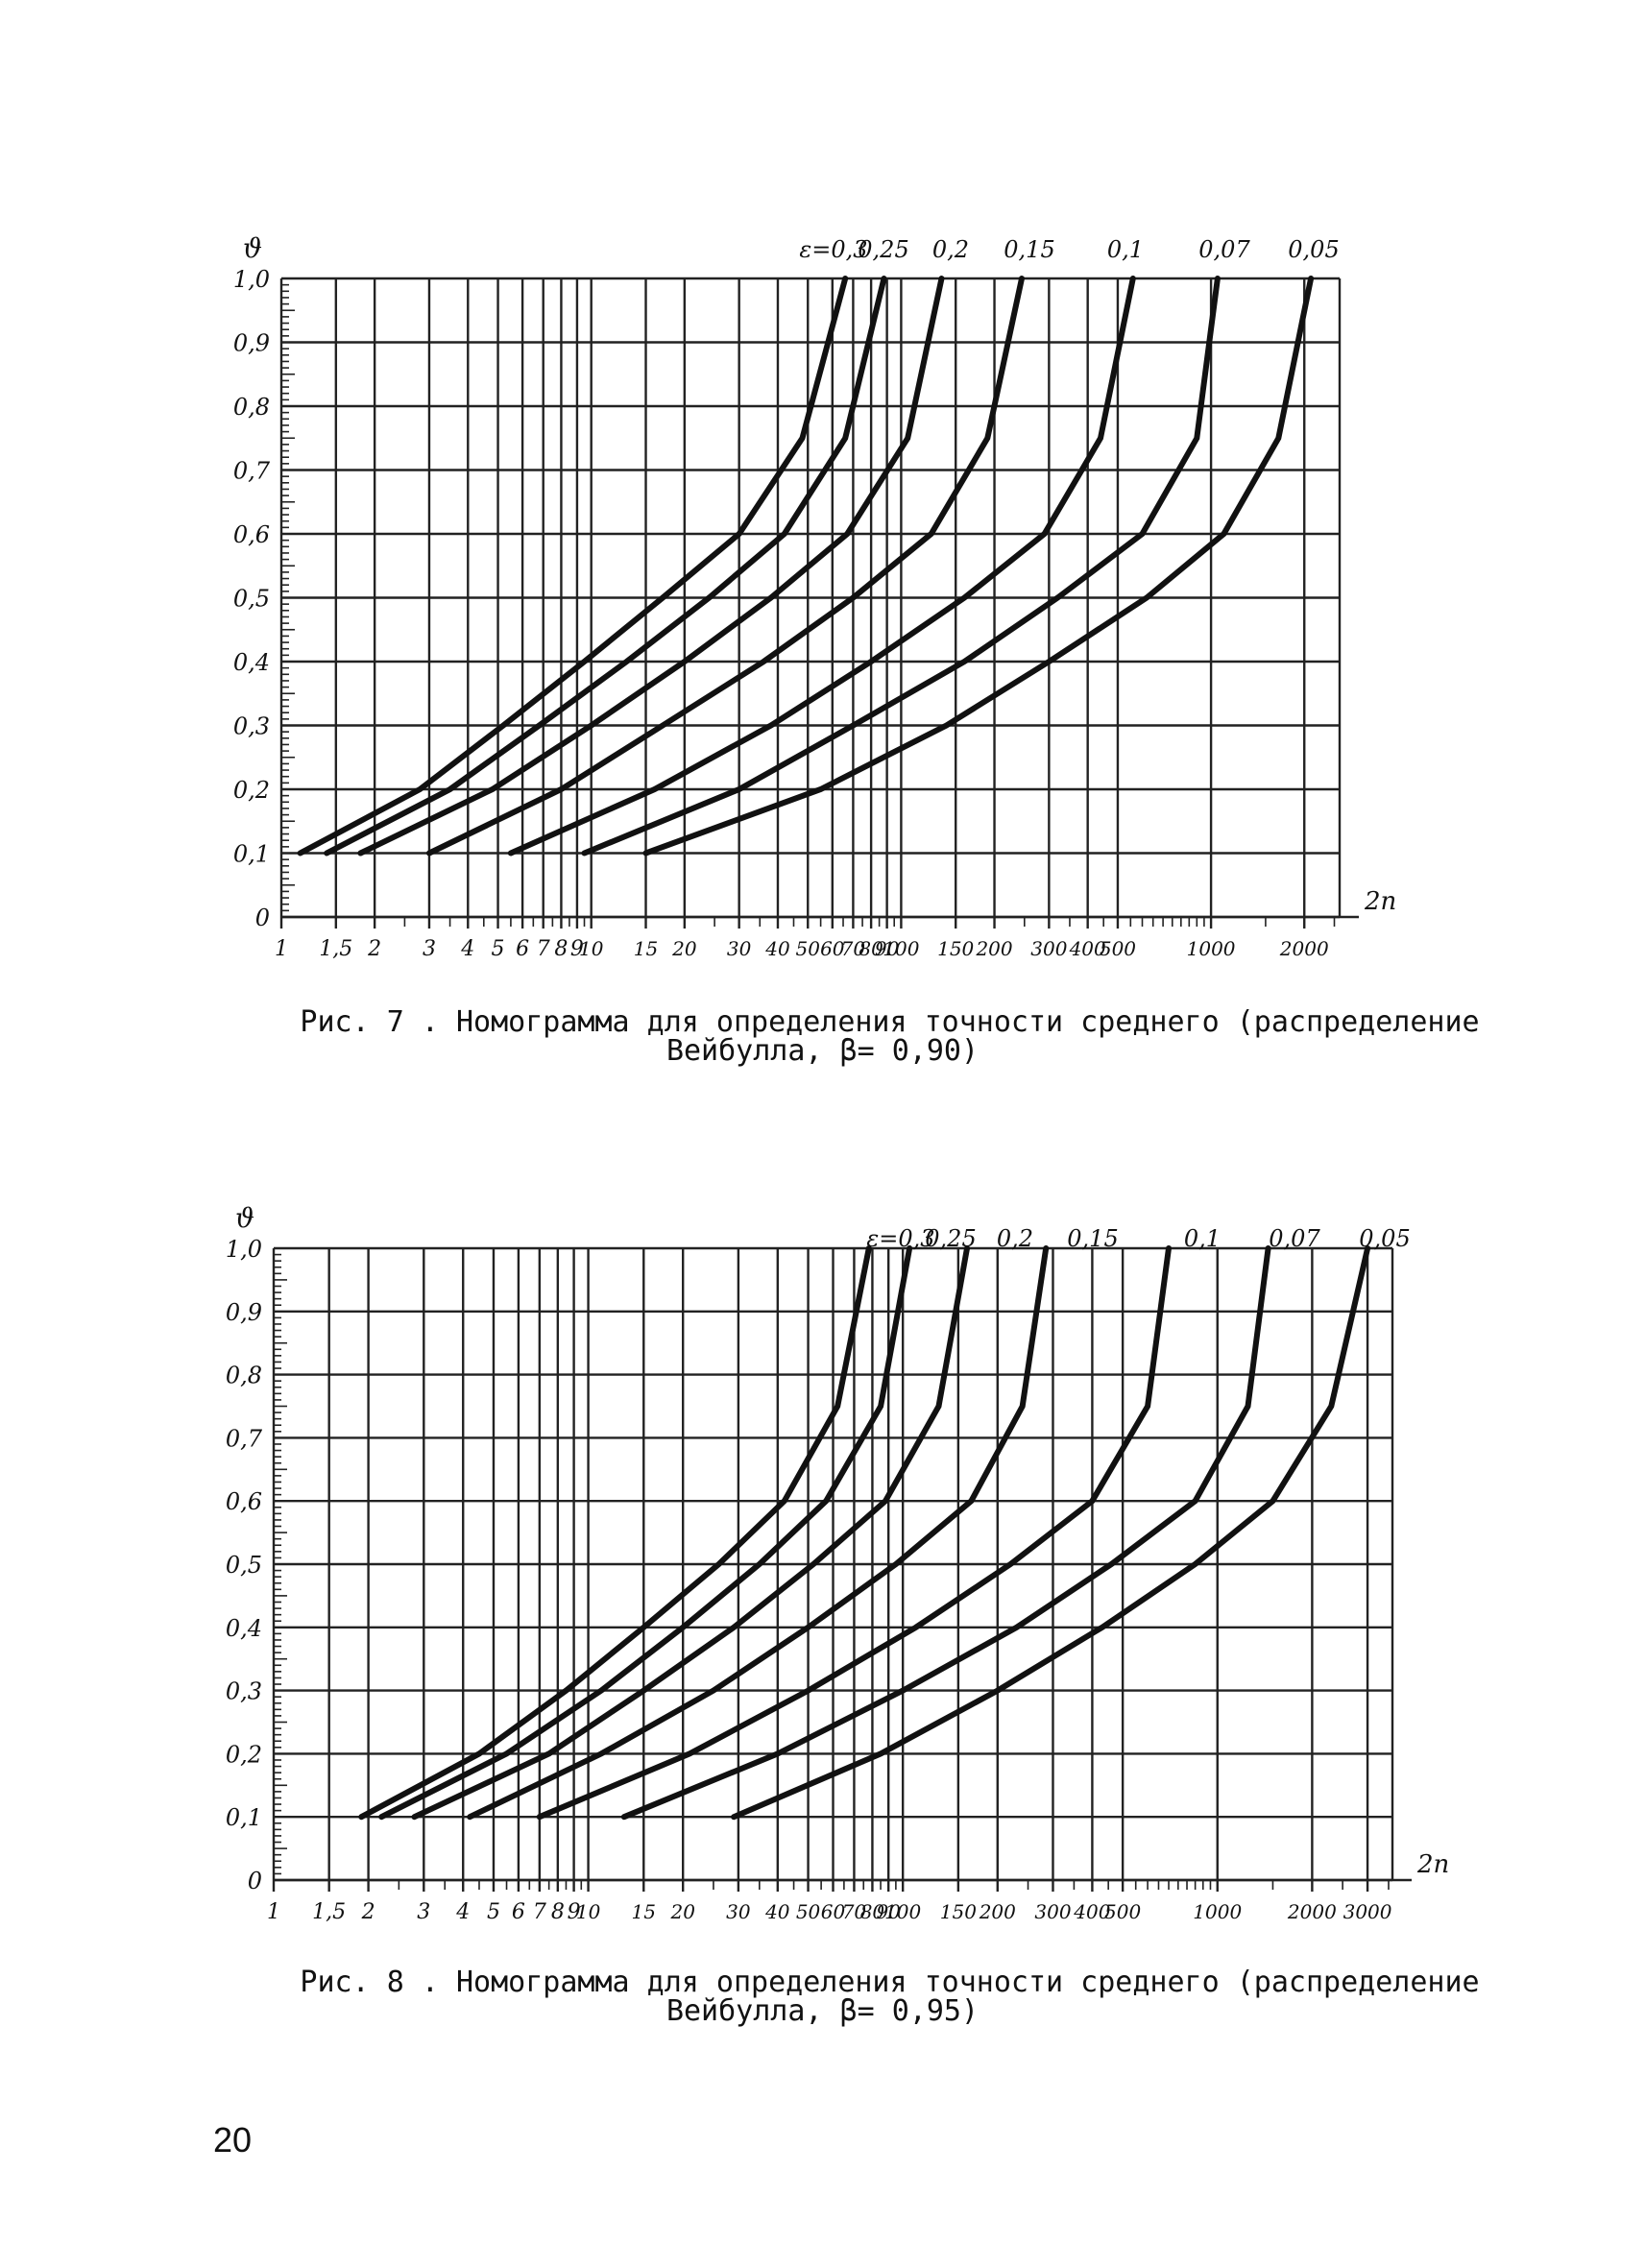  What do you see at coordinates (244, 1629) in the screenshot?
I see `y-tick-label: 0,4` at bounding box center [244, 1629].